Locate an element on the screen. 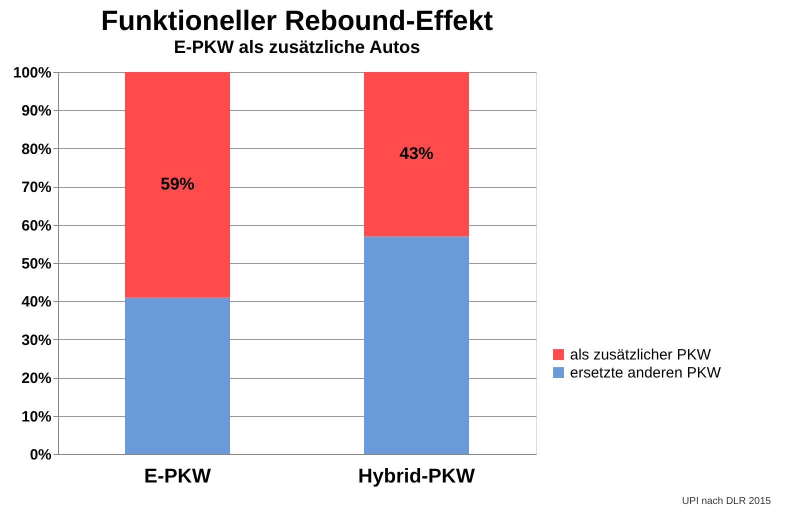  data-label: 43% is located at coordinates (416, 154).